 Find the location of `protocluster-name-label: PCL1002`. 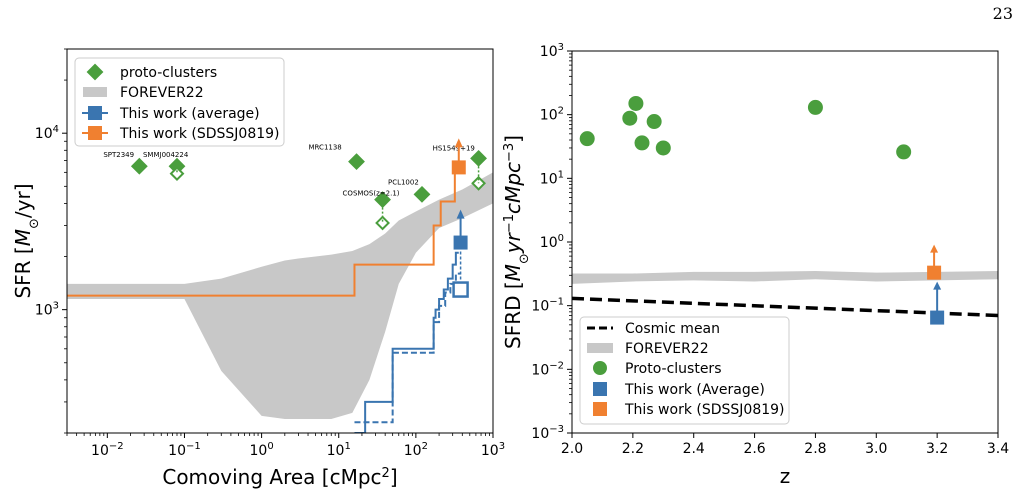

protocluster-name-label: PCL1002 is located at coordinates (403, 182).